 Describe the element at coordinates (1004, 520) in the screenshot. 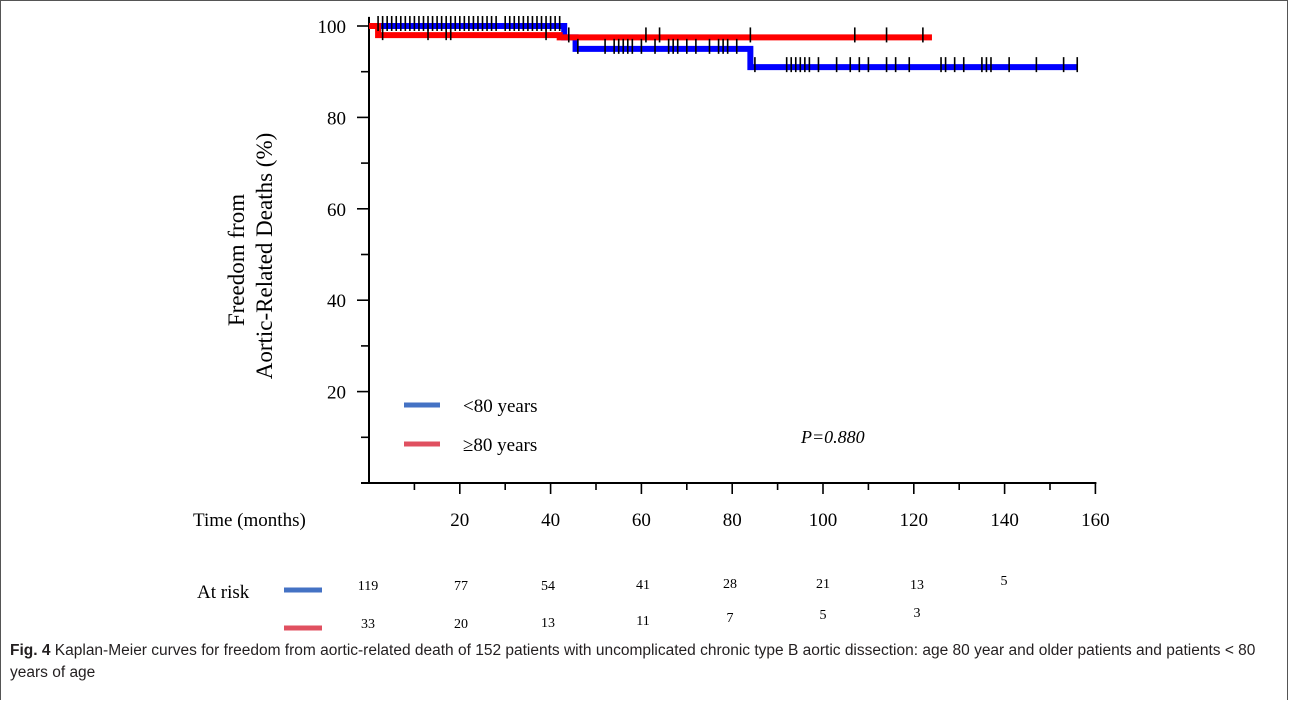

I see `x-tick-label: 140` at that location.